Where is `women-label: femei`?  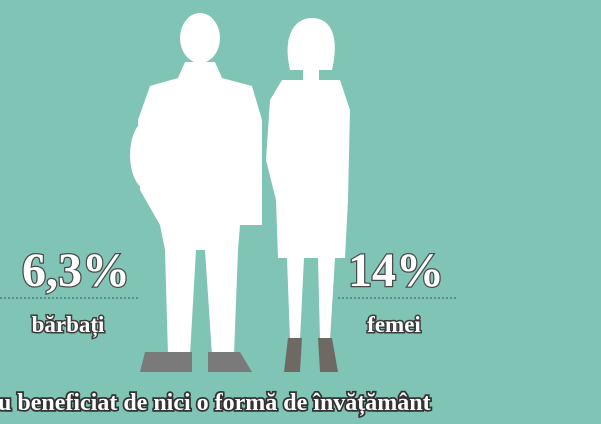 women-label: femei is located at coordinates (394, 324).